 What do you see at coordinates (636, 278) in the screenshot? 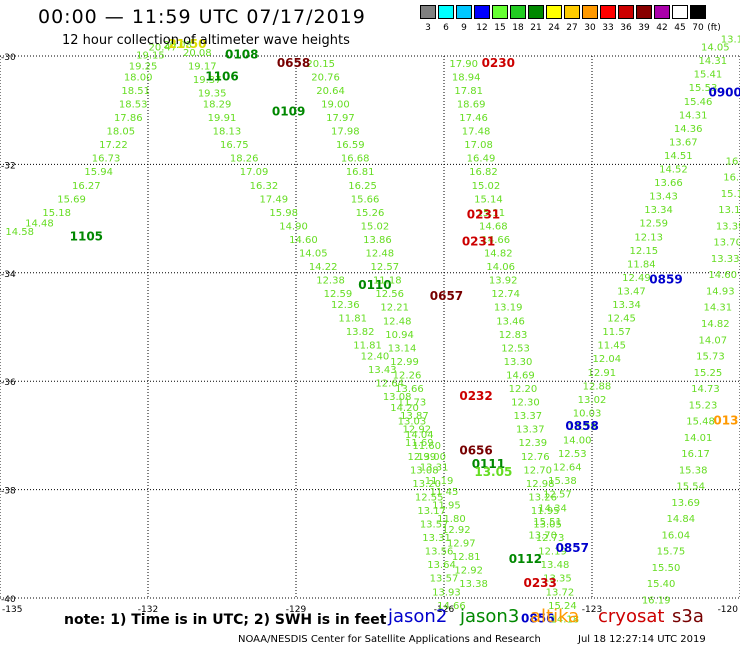
I see `wave-height-reading: 12.49` at bounding box center [636, 278].